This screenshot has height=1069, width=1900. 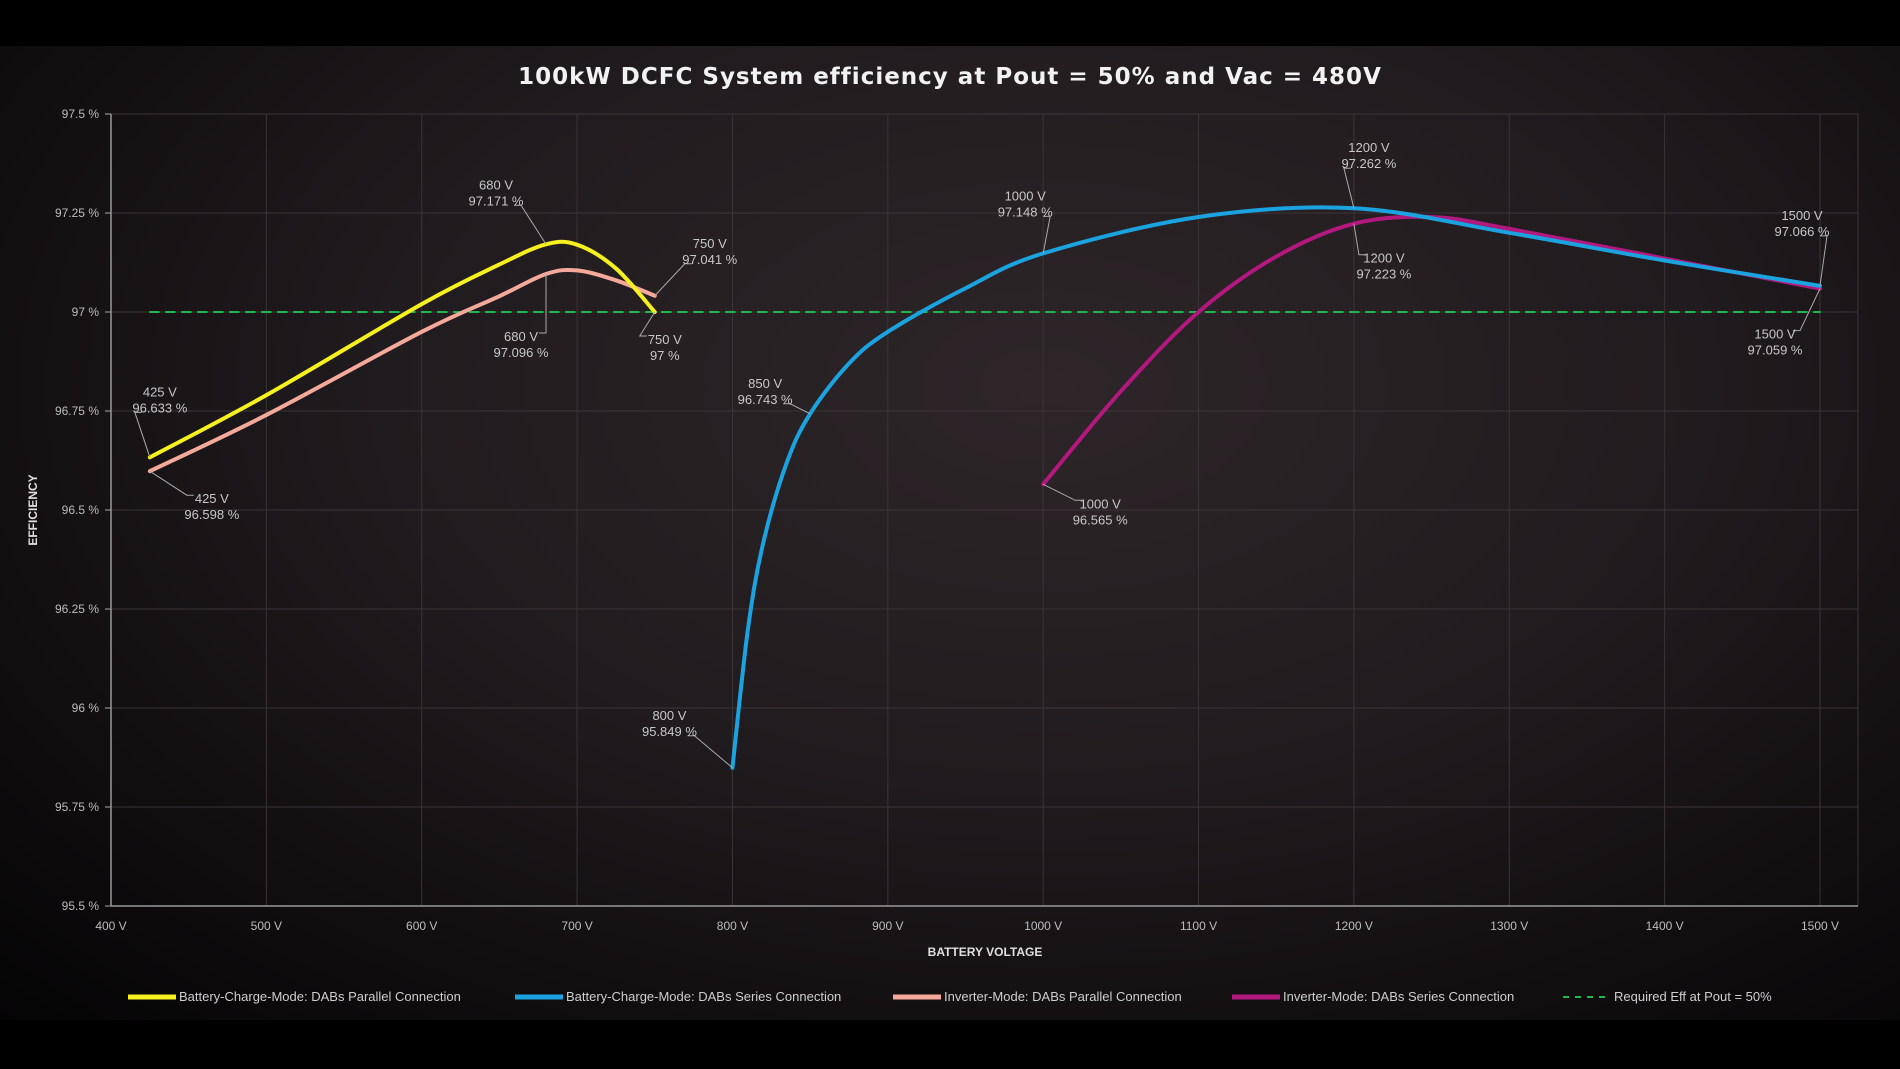 I want to click on annotation-line: 97.148 %, so click(x=1025, y=211).